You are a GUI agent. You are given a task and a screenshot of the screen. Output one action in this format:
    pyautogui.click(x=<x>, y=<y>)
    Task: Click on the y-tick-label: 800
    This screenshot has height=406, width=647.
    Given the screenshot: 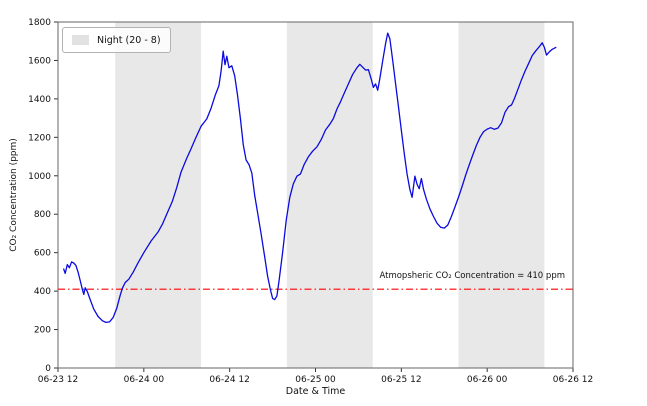 What is the action you would take?
    pyautogui.click(x=42, y=215)
    